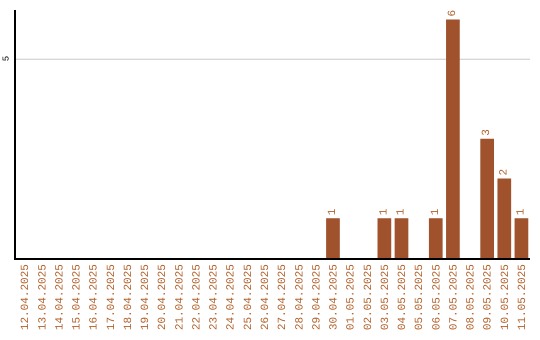 The width and height of the screenshot is (540, 340). I want to click on x-tick-label: 16.04.2025, so click(94, 297).